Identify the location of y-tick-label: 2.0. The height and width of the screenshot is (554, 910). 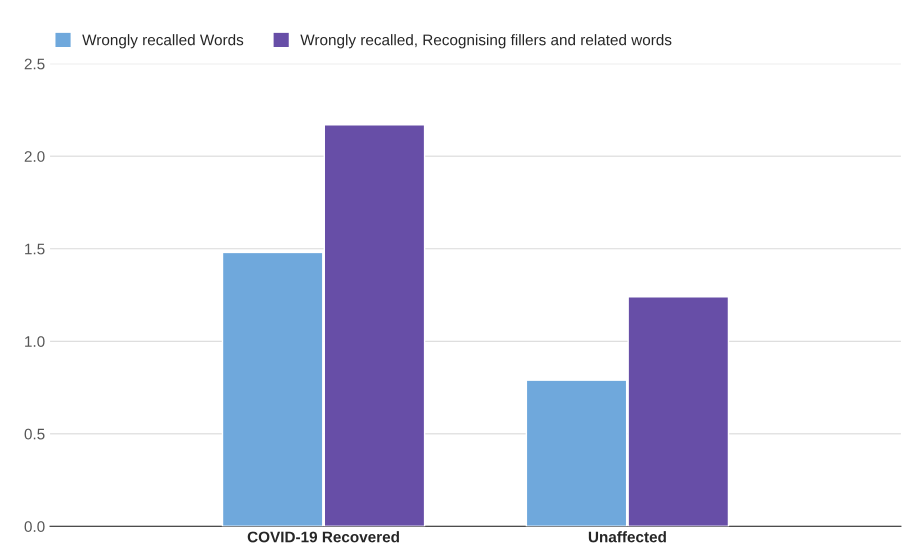
(34, 156).